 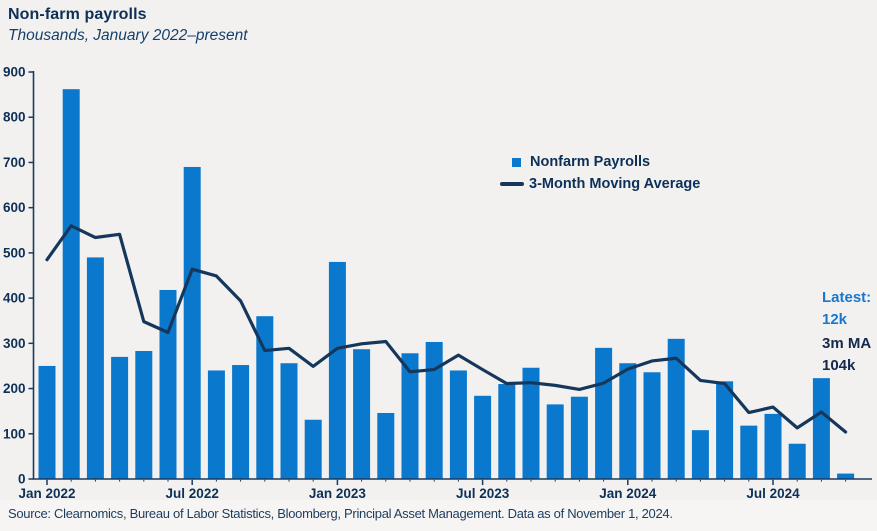 What do you see at coordinates (14, 72) in the screenshot?
I see `y-tick-label: 900` at bounding box center [14, 72].